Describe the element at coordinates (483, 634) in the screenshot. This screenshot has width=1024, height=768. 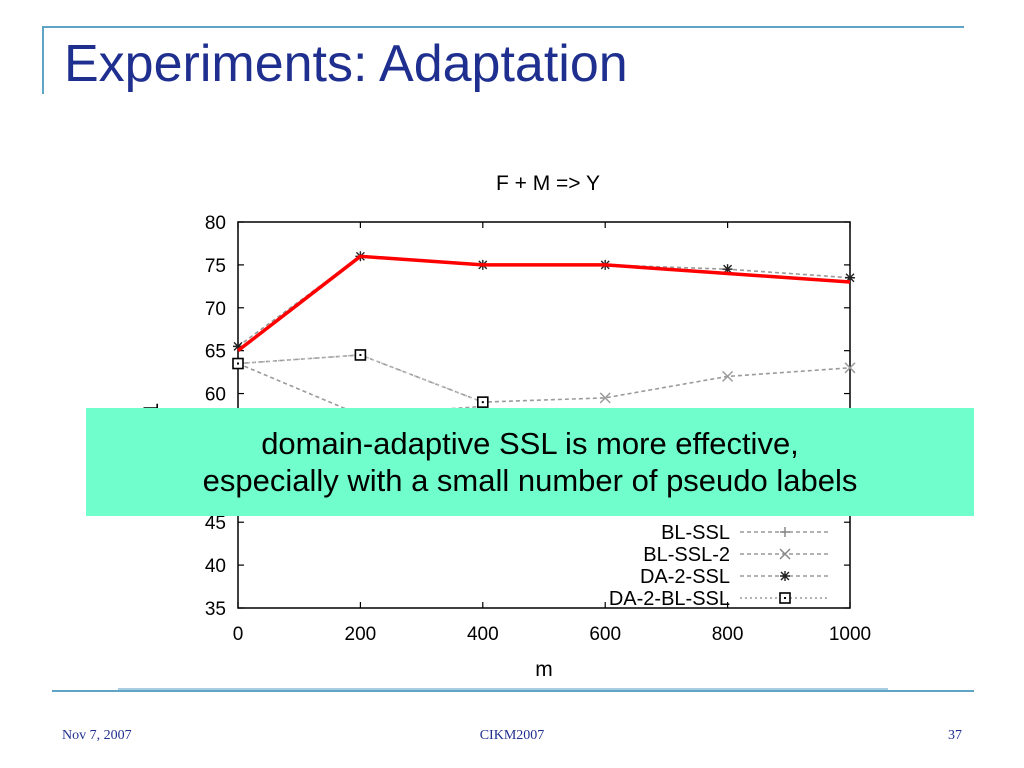
I see `x-tick-label: 400` at that location.